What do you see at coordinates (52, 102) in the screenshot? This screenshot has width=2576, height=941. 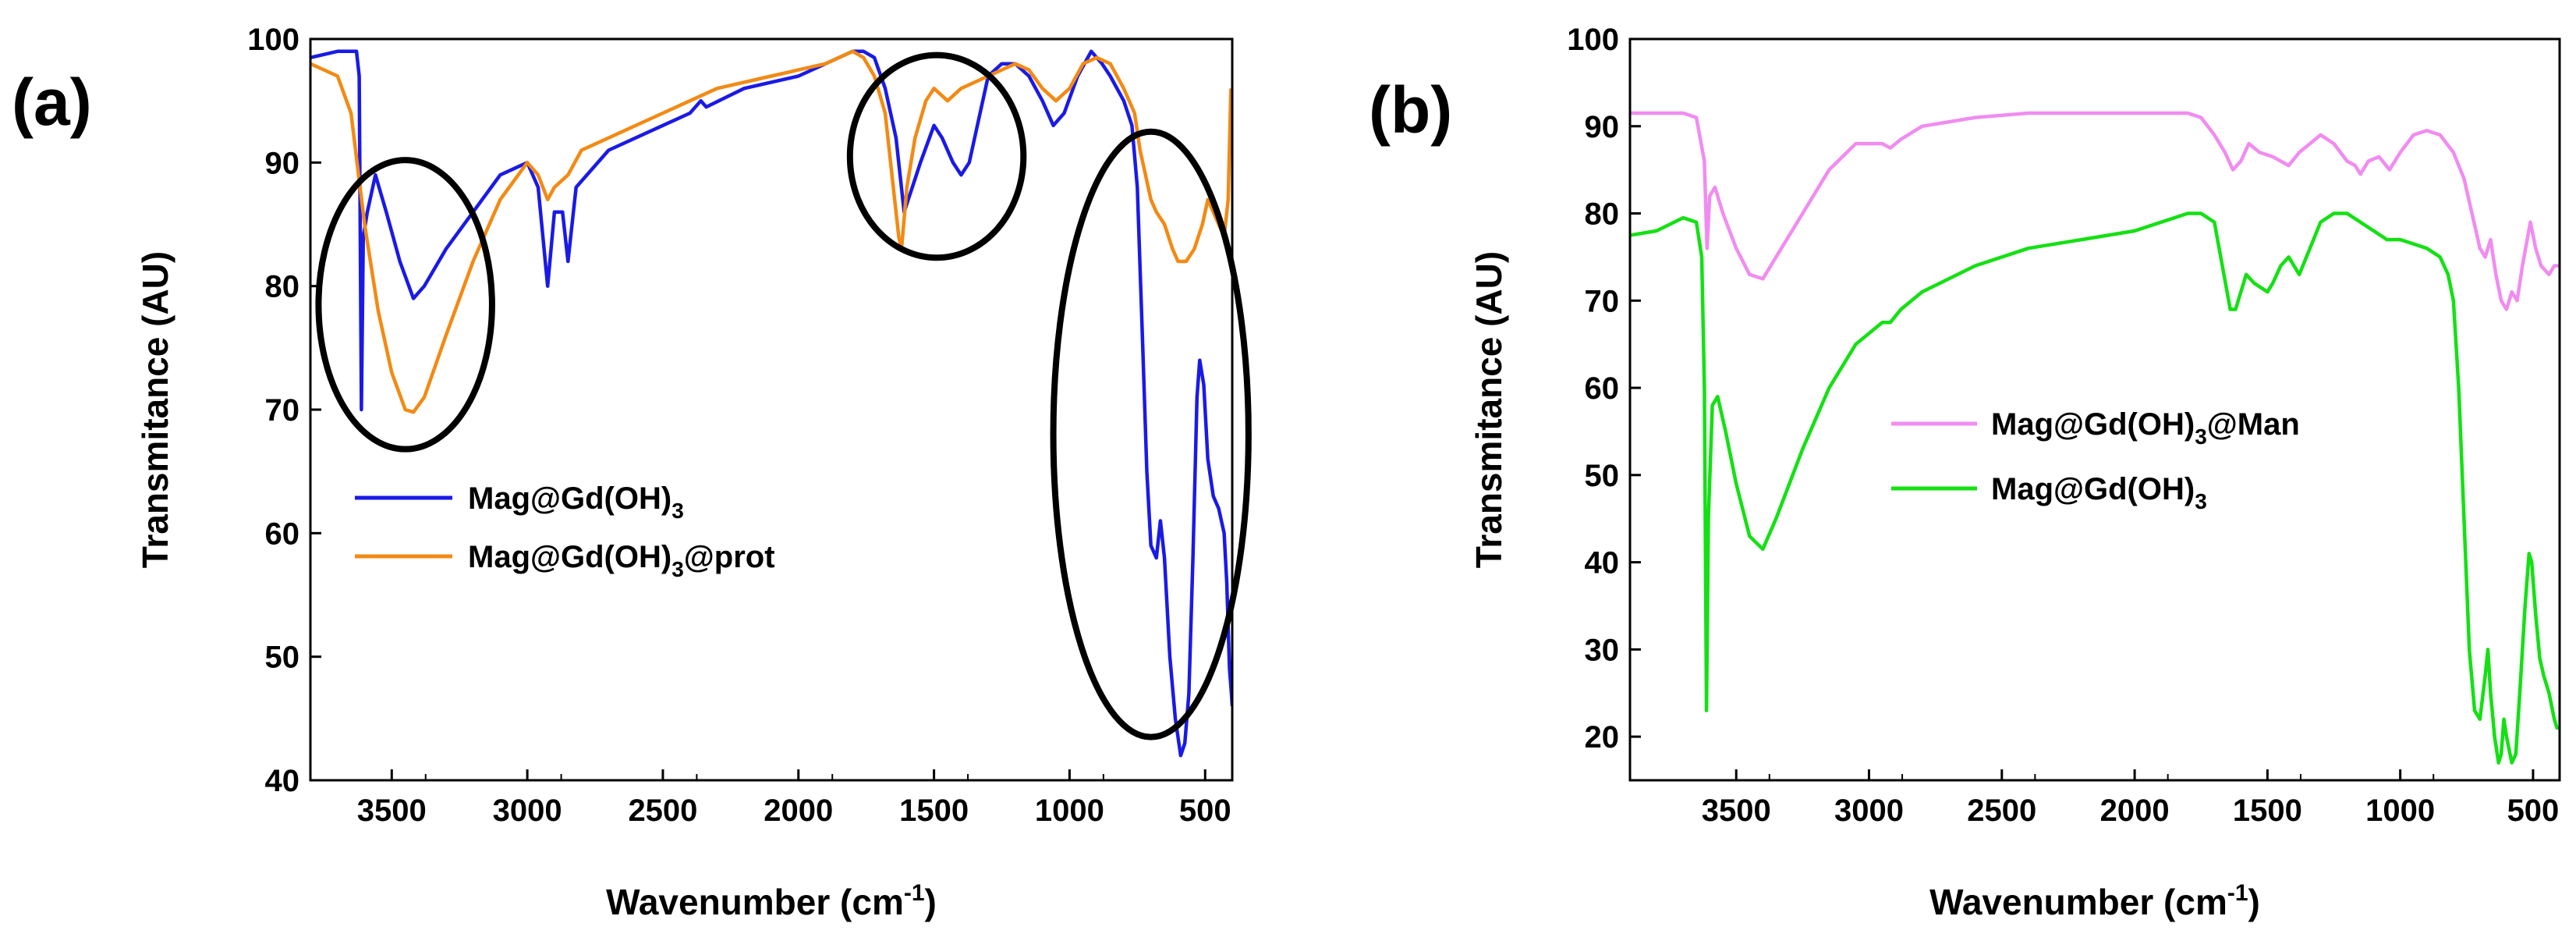 I see `panel-label: (a)` at bounding box center [52, 102].